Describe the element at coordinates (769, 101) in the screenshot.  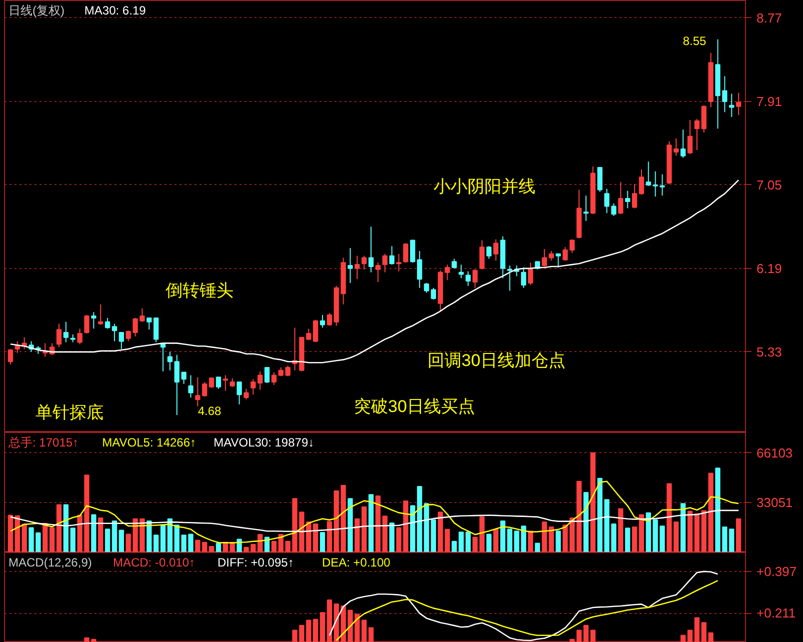
I see `y-tick-label: 7.91` at that location.